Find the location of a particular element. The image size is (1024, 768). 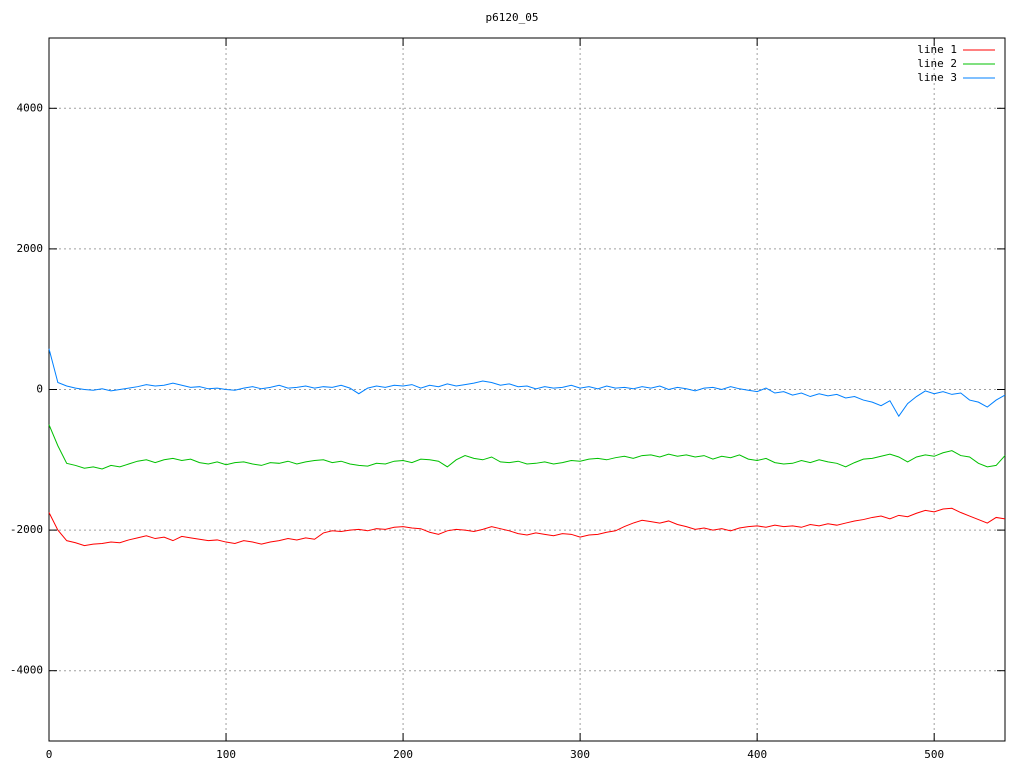

y-tick-label: -2000 is located at coordinates (26, 529).